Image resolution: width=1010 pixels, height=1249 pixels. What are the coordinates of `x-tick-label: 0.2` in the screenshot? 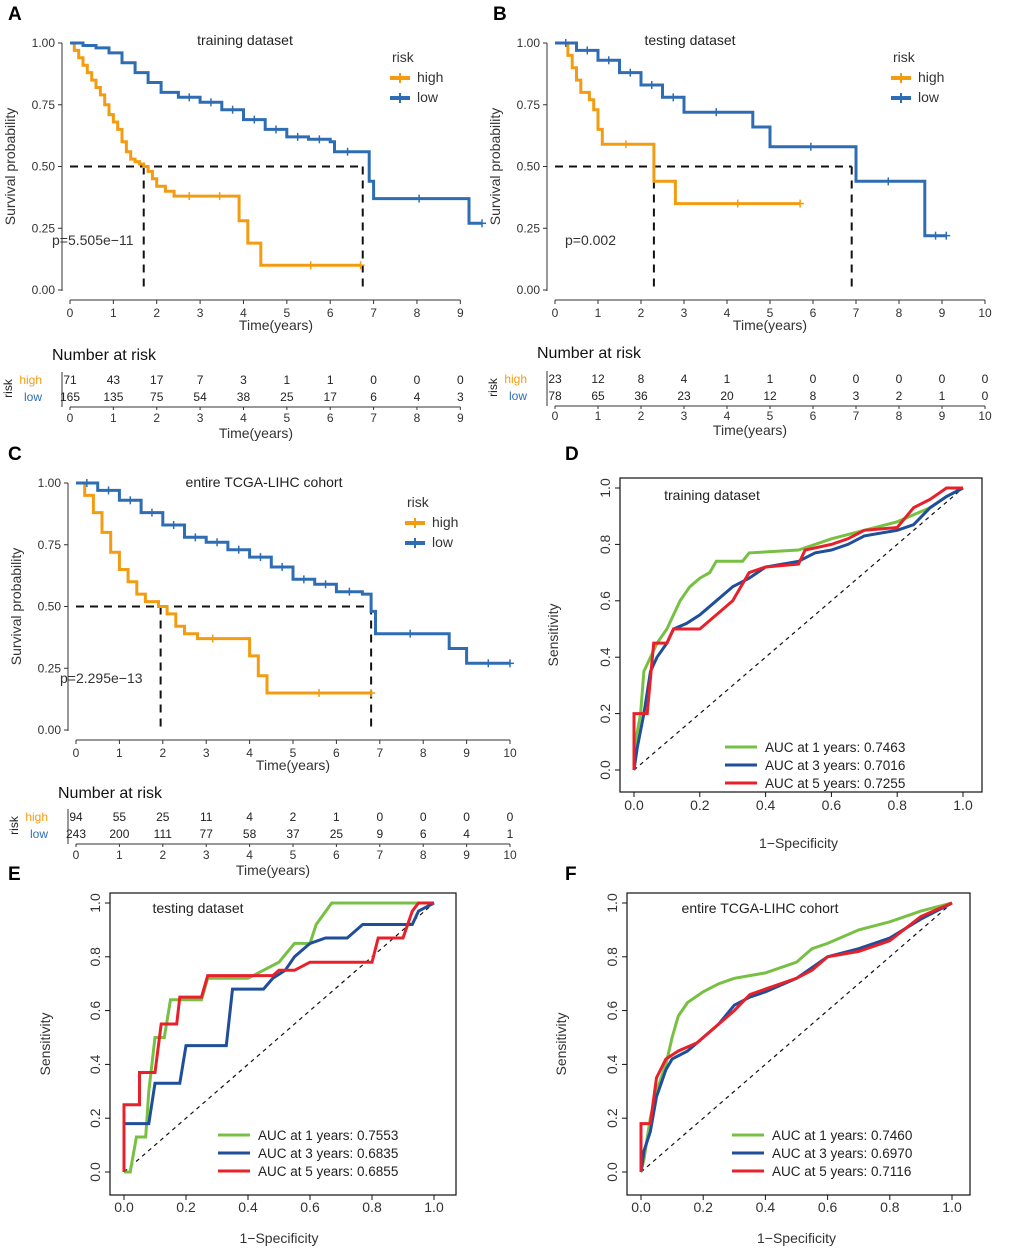 It's located at (186, 1207).